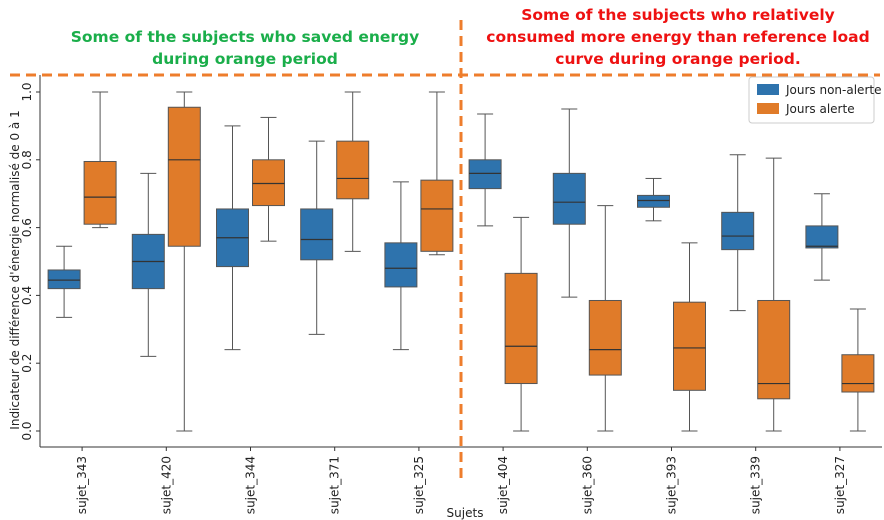  I want to click on legend-swatch-alert, so click(768, 108).